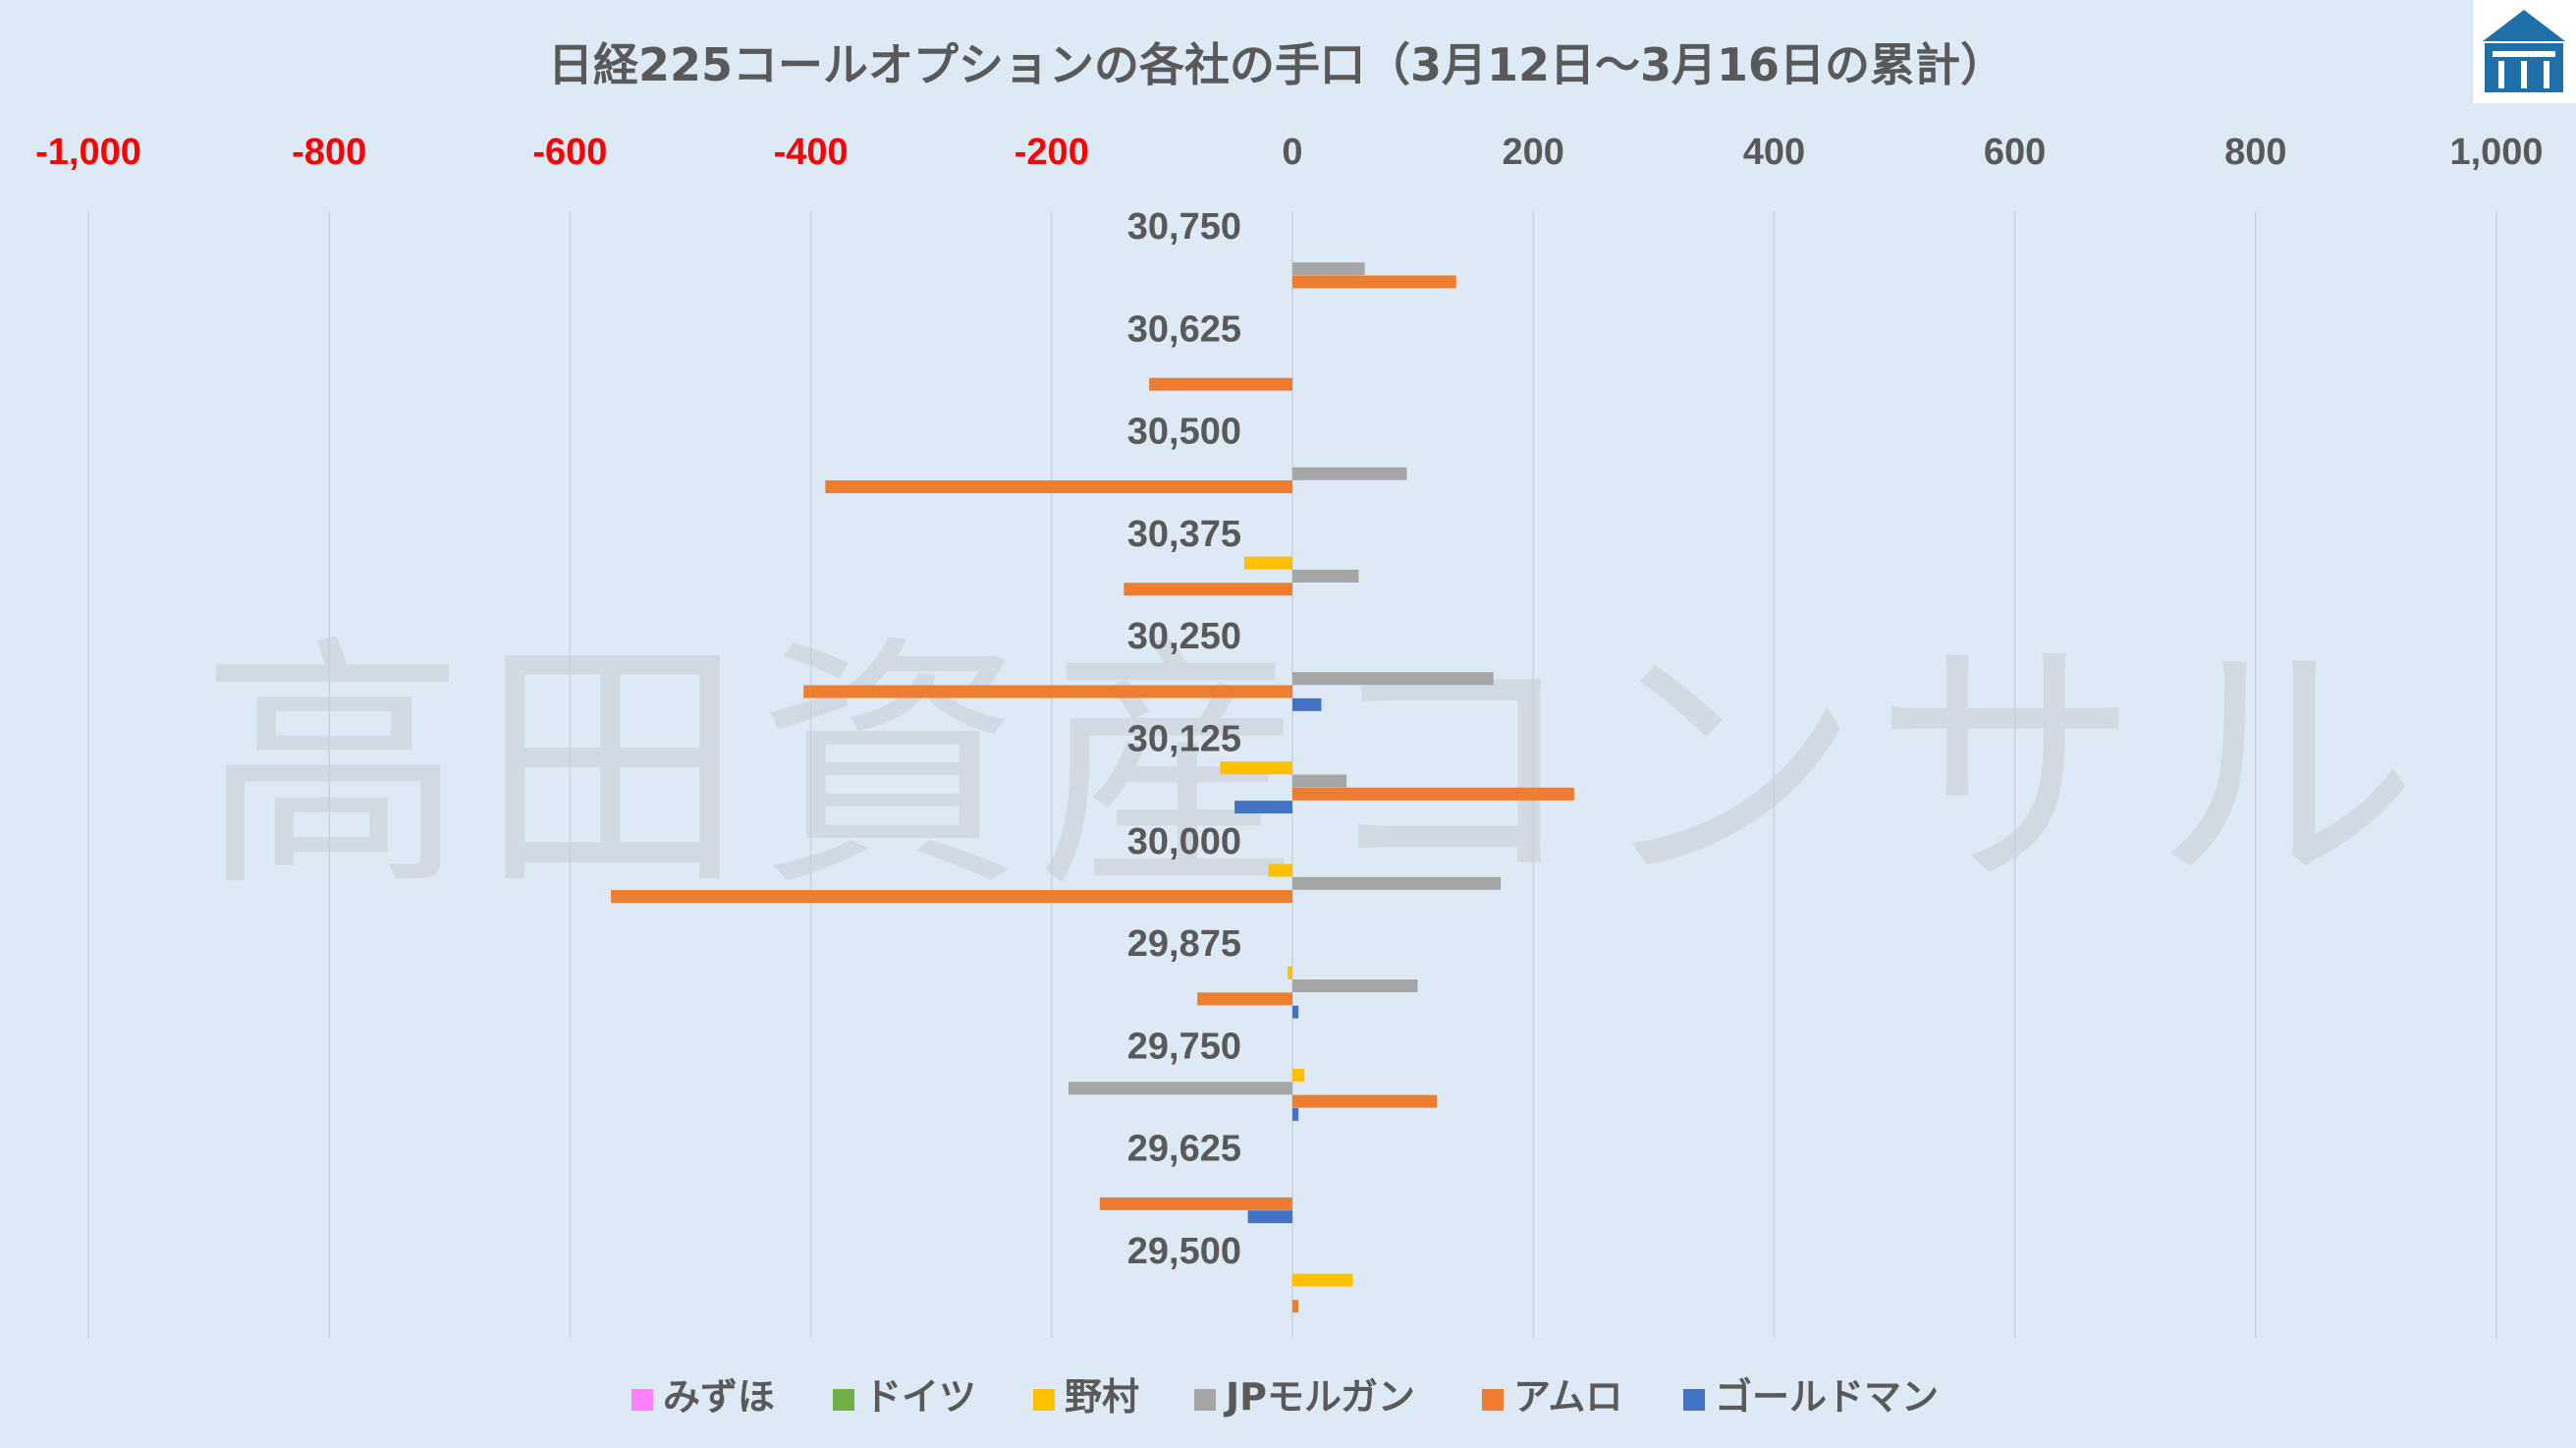 The height and width of the screenshot is (1448, 2576). I want to click on bar-アムロ-30,375, so click(1208, 589).